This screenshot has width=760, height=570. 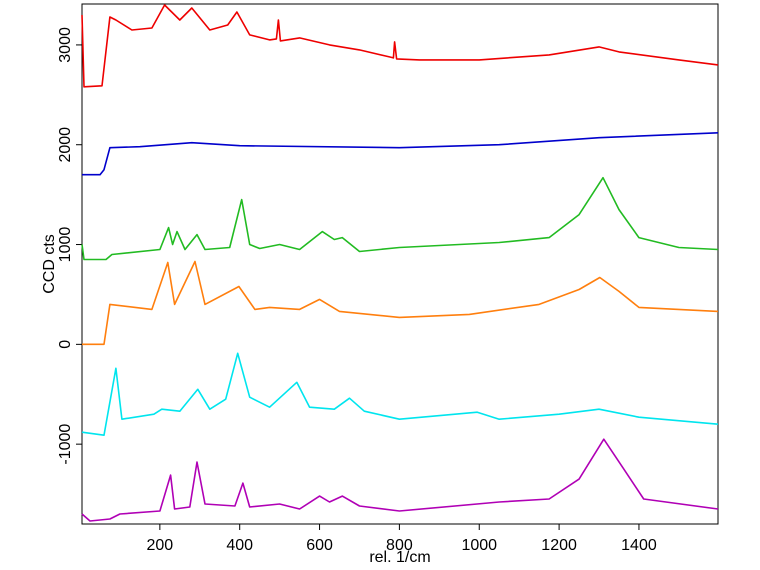 What do you see at coordinates (639, 545) in the screenshot?
I see `x-tick-label: 1400` at bounding box center [639, 545].